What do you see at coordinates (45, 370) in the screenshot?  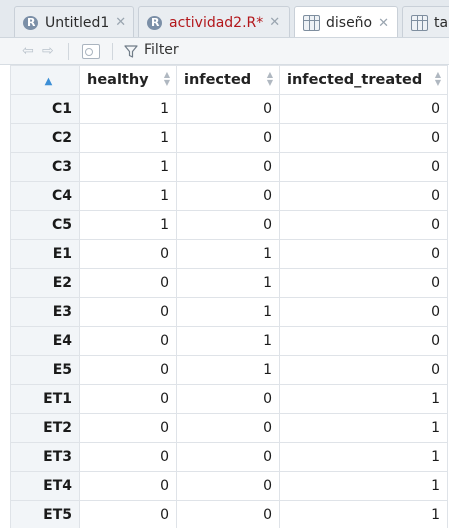 I see `row-name-cell: E5` at bounding box center [45, 370].